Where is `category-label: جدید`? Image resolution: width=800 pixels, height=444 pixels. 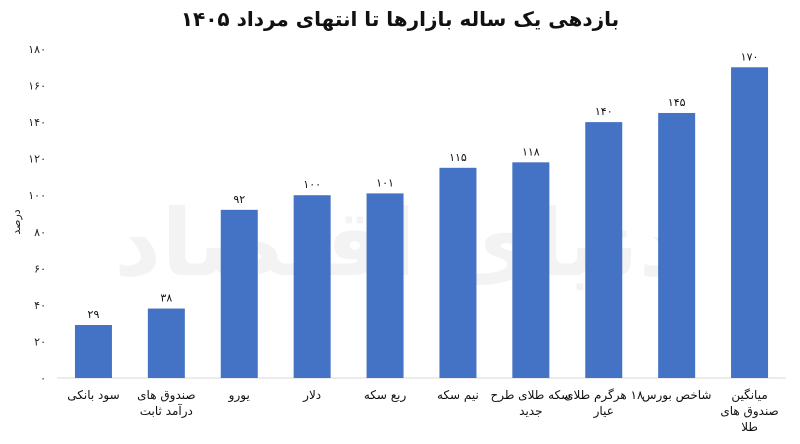 category-label: جدید is located at coordinates (530, 411).